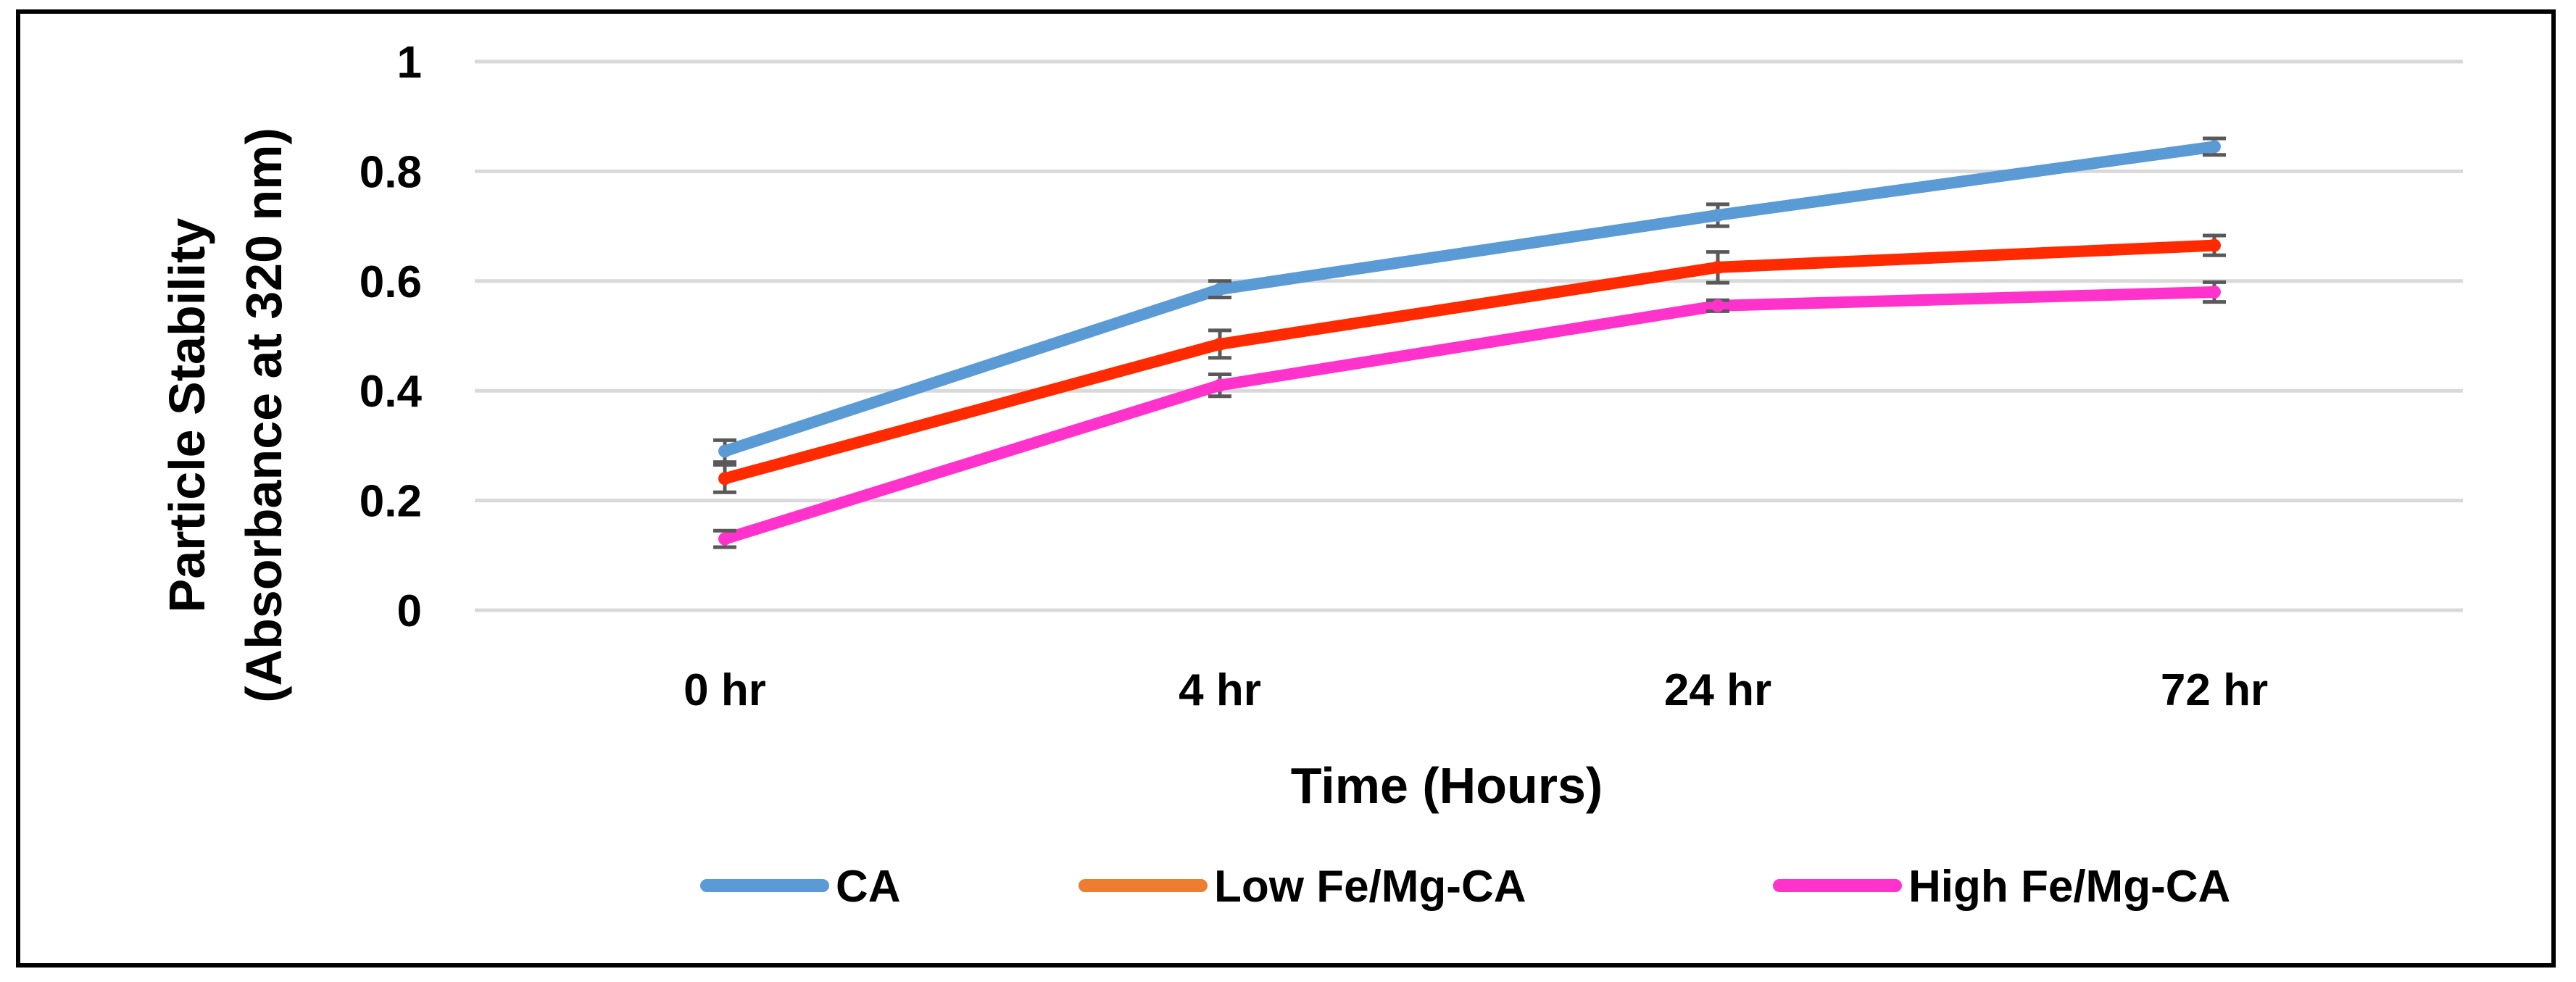 Image resolution: width=2576 pixels, height=982 pixels. I want to click on y-tick-label: 1, so click(409, 63).